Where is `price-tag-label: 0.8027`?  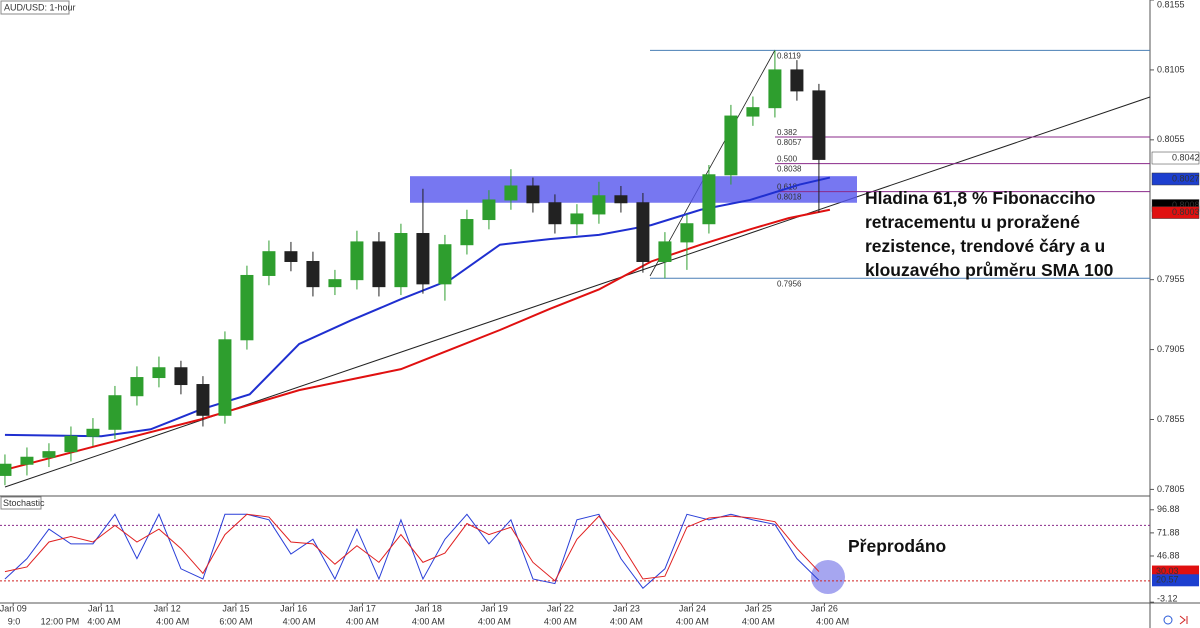
price-tag-label: 0.8027 is located at coordinates (1186, 178).